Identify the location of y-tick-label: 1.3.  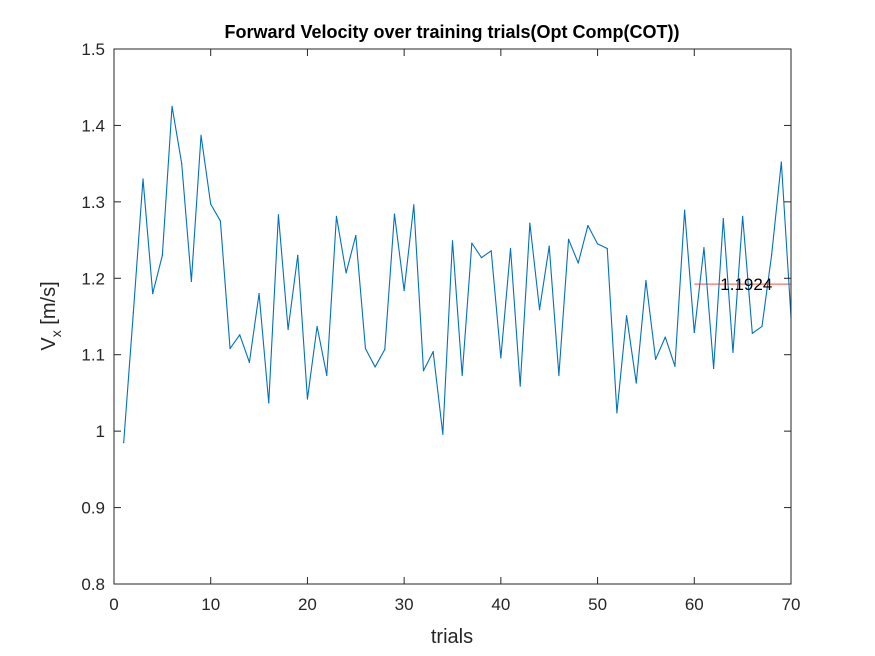
(93, 202).